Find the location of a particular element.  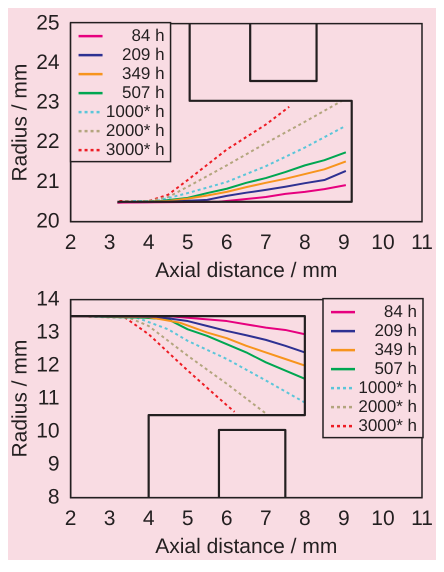

y-tick-label: 23 is located at coordinates (48, 102).